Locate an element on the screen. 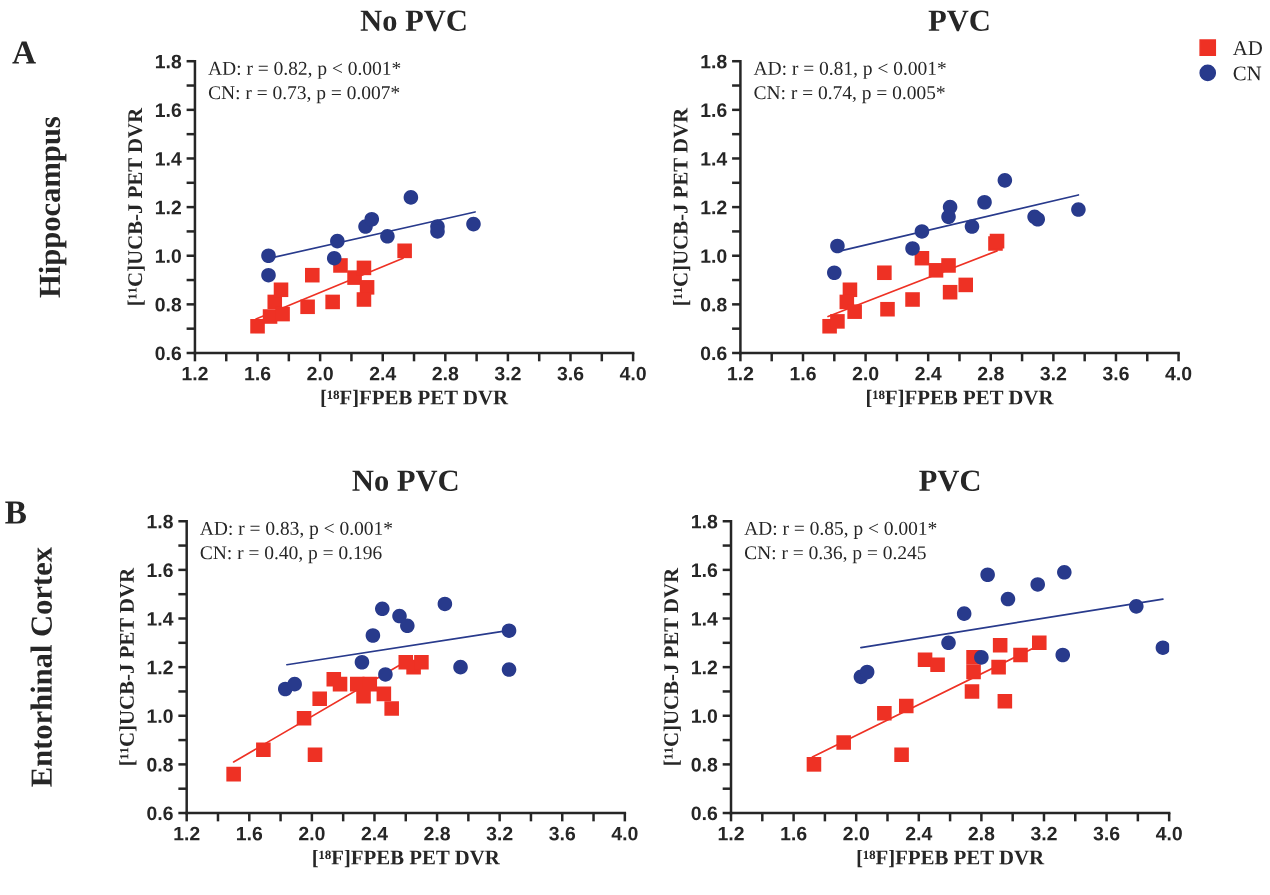  x-axis-title: [¹⁸F]FPEB PET DVR is located at coordinates (951, 858).